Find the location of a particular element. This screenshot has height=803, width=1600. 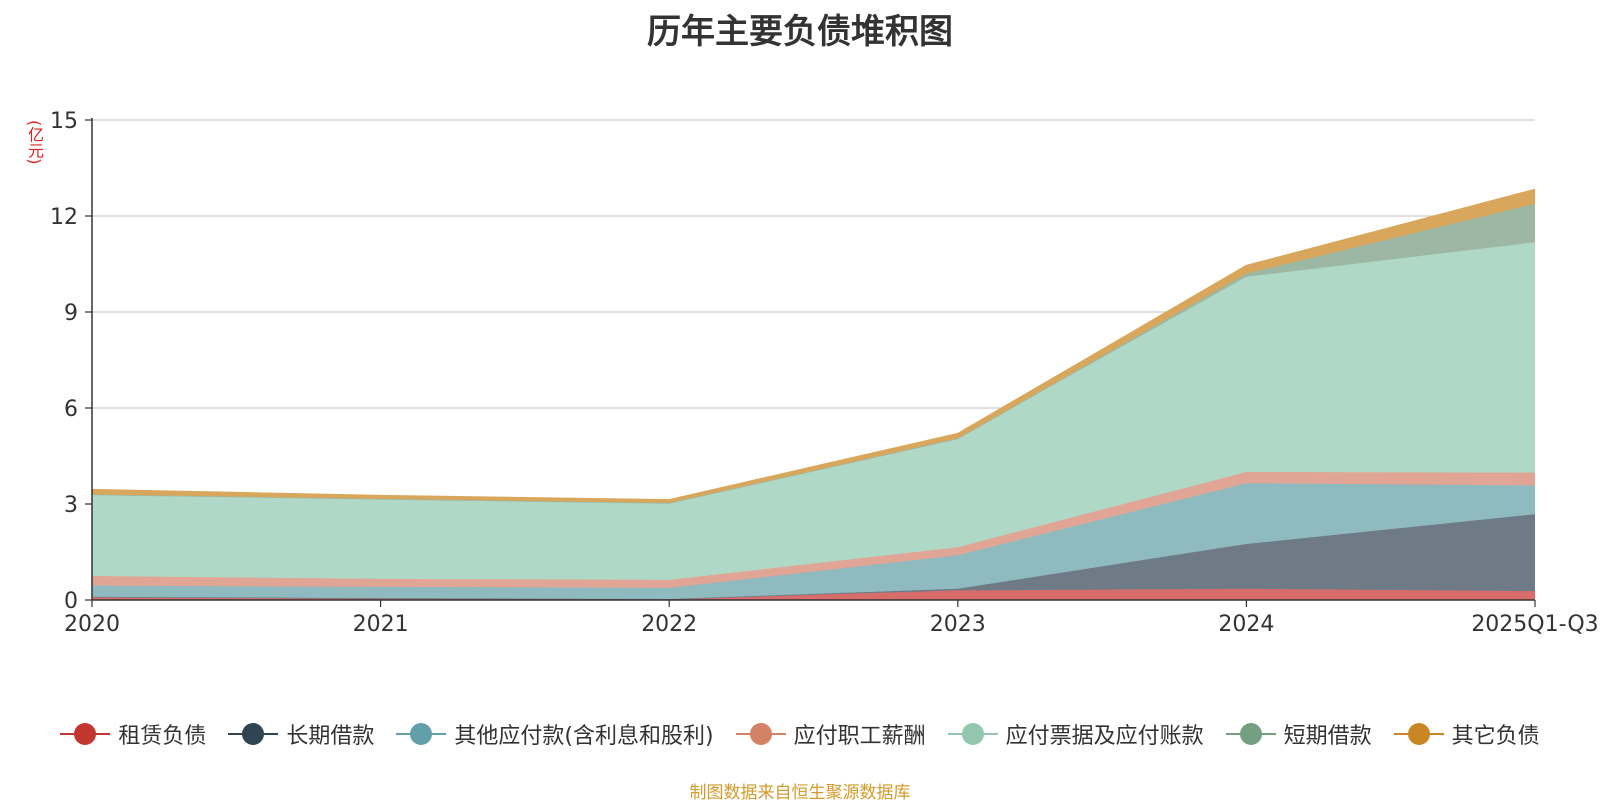

legend-item: 租赁负债 is located at coordinates (133, 734).